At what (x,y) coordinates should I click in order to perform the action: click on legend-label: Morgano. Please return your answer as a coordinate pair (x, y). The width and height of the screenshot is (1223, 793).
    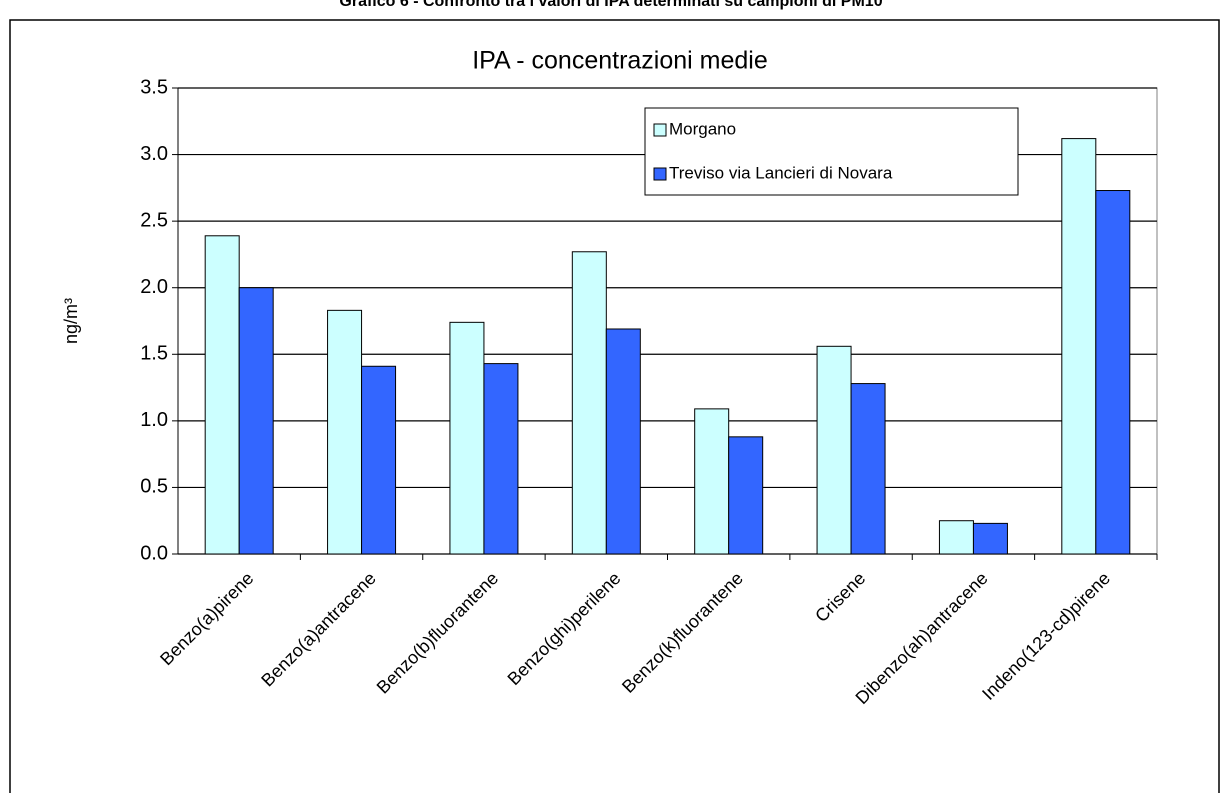
    Looking at the image, I should click on (702, 128).